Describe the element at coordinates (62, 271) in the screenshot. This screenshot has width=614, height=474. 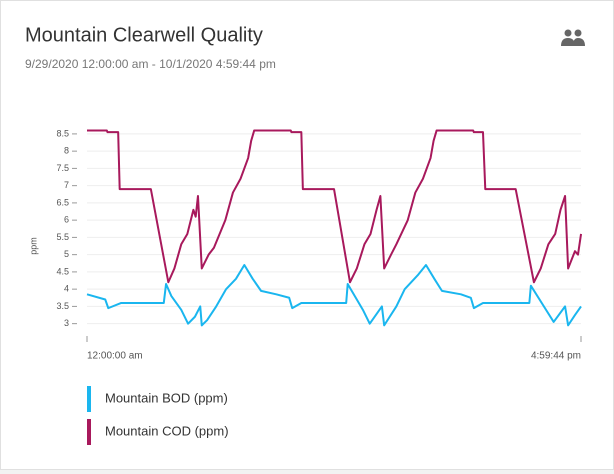
I see `y-tick-label: 4.5` at that location.